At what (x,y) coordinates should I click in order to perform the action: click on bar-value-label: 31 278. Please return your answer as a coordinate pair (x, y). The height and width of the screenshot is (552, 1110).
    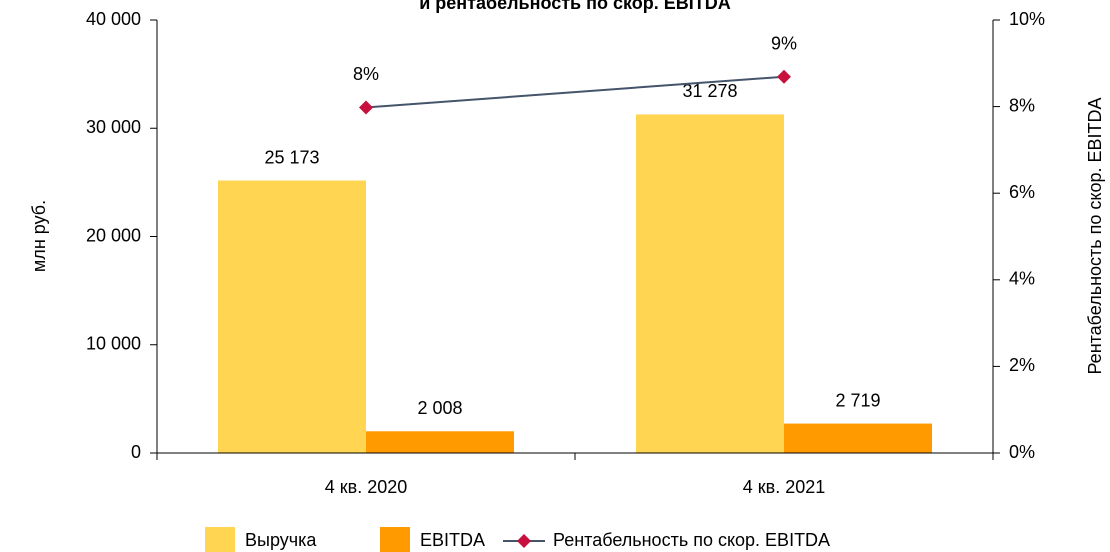
    Looking at the image, I should click on (709, 91).